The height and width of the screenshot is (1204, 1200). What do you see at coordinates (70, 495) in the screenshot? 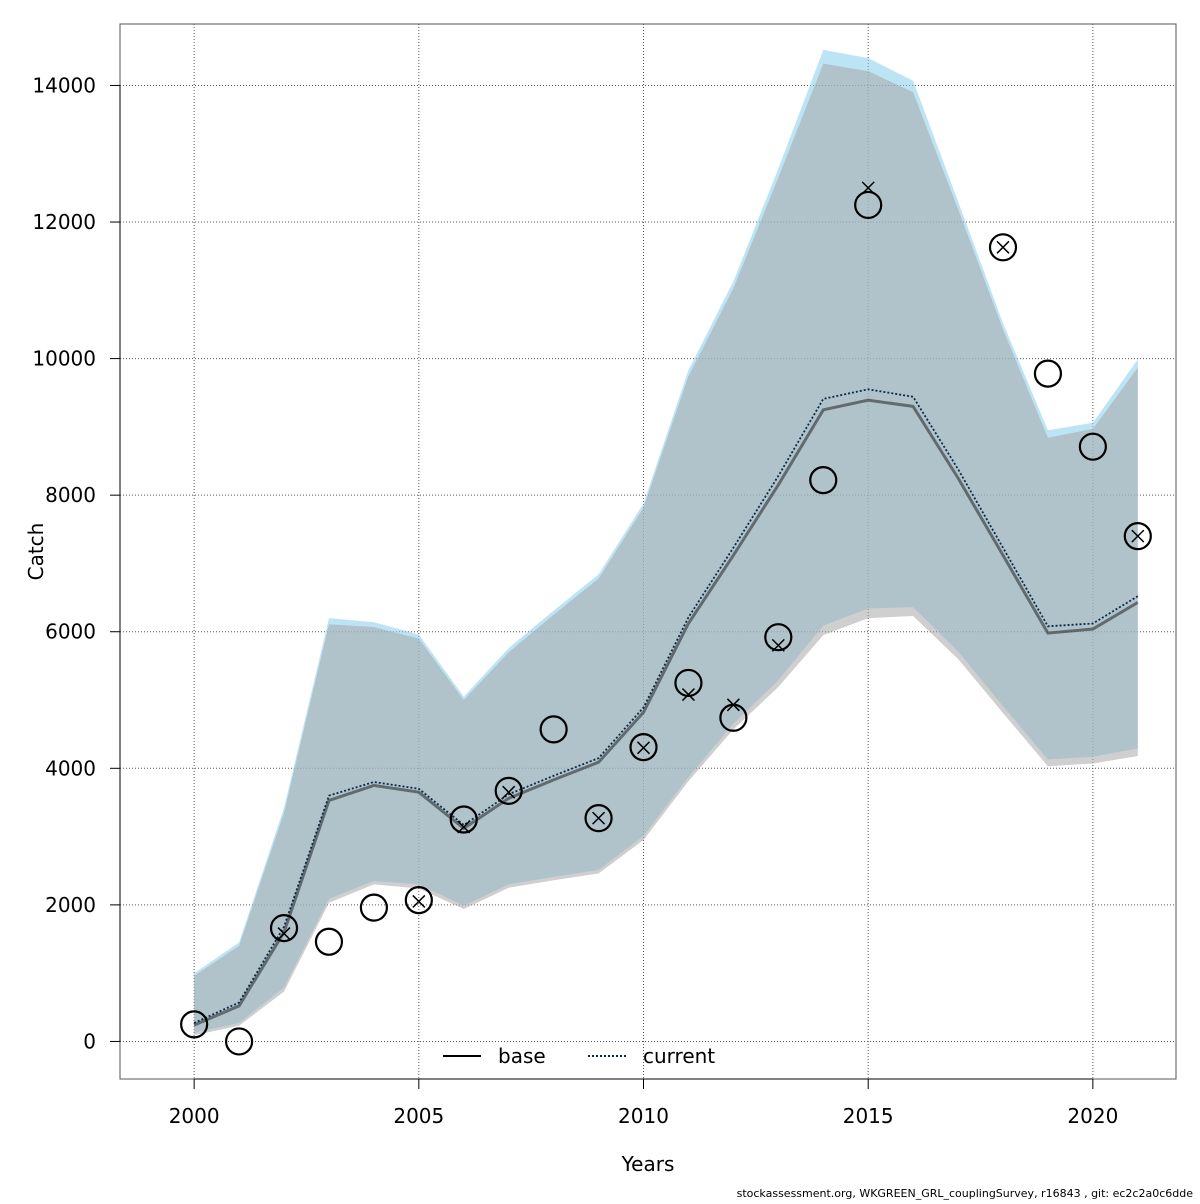
I see `y-tick-label: 8000` at bounding box center [70, 495].